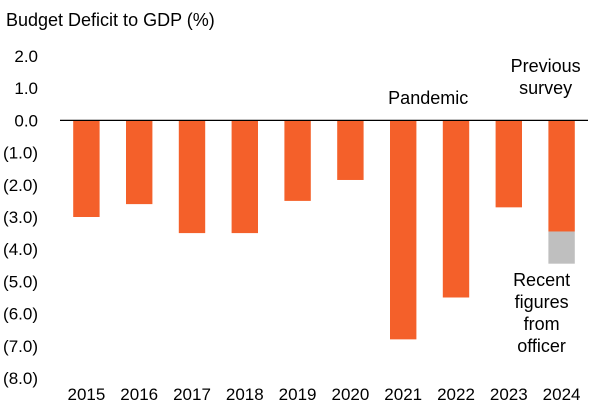 The image size is (590, 406). I want to click on x-tick-label: 2017, so click(192, 394).